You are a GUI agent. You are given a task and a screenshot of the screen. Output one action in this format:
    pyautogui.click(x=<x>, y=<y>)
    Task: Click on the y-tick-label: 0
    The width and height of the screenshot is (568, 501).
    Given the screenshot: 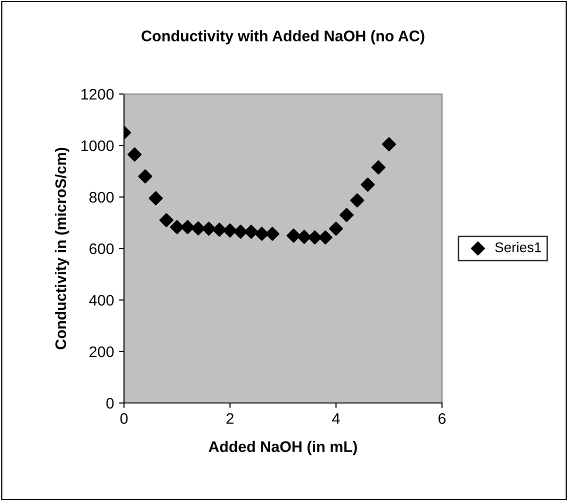 What is the action you would take?
    pyautogui.click(x=110, y=403)
    